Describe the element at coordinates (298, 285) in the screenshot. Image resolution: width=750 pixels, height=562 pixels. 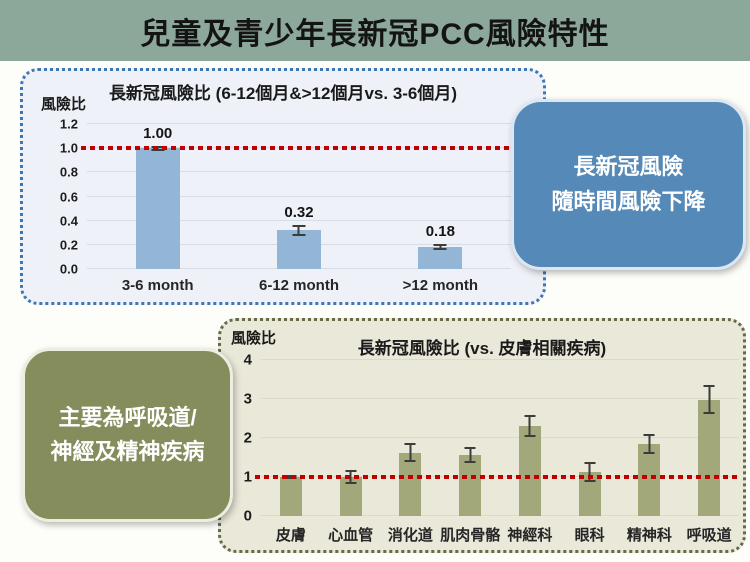
I see `x-category-label: 6-12 month` at that location.